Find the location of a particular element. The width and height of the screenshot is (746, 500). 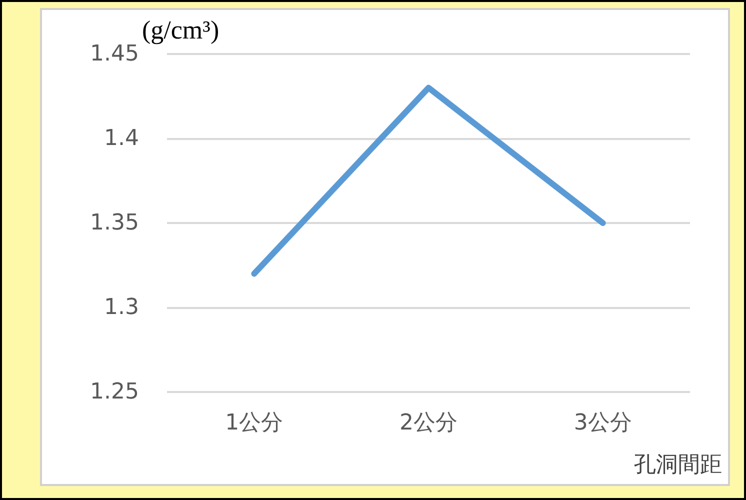

y-axis-title: (g/cm³) is located at coordinates (181, 30).